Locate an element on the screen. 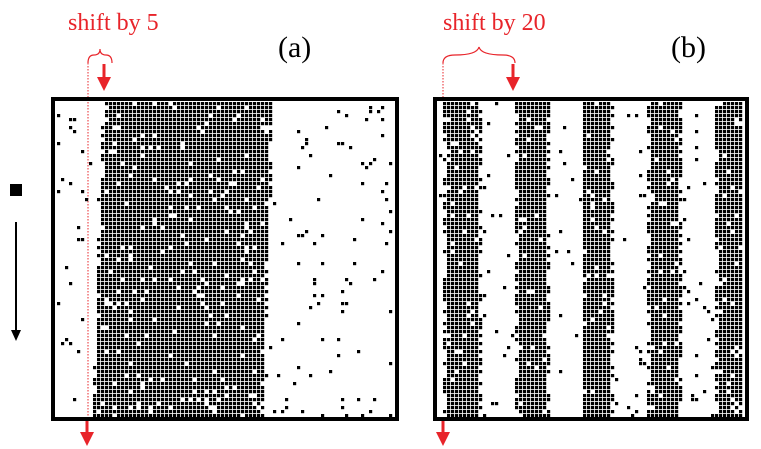 The width and height of the screenshot is (761, 449). panel-b-annotation: shift by 20 is located at coordinates (494, 23).